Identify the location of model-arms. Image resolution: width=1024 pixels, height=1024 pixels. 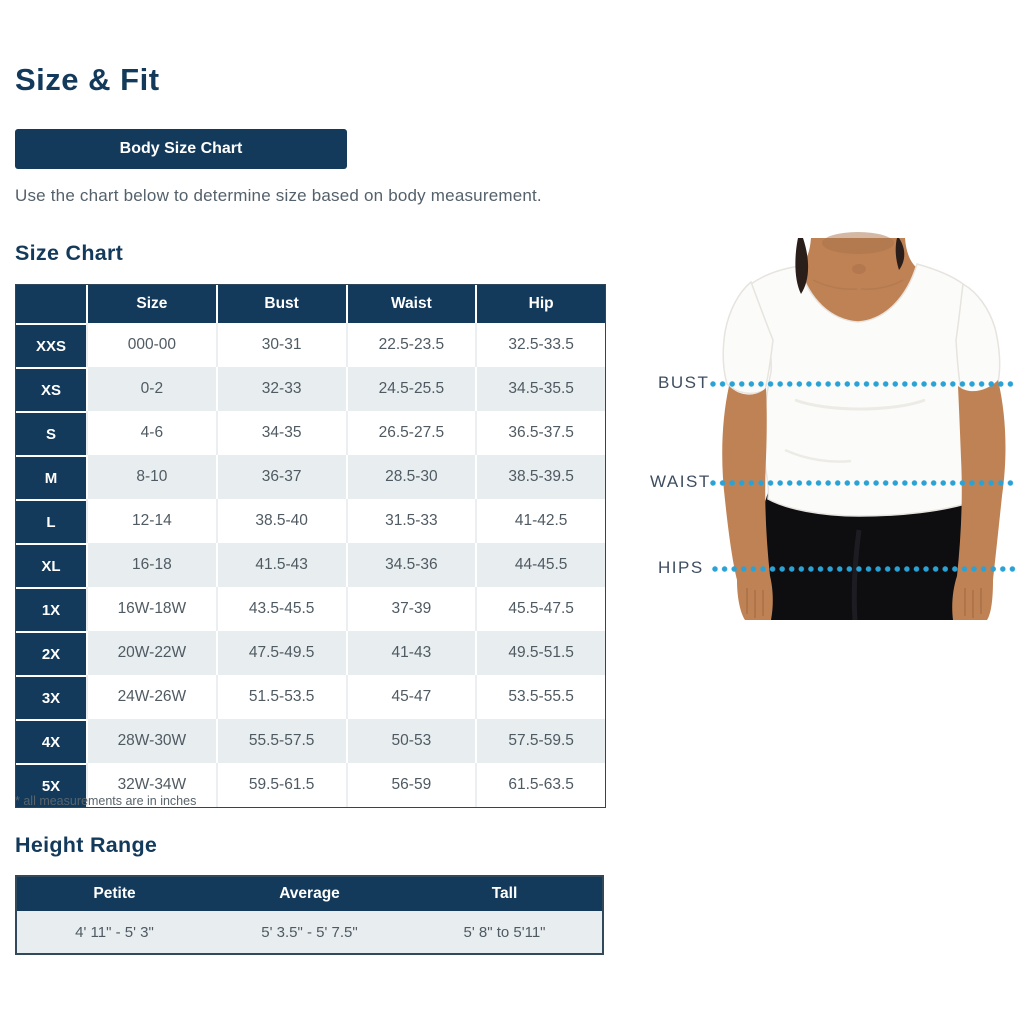
(864, 500).